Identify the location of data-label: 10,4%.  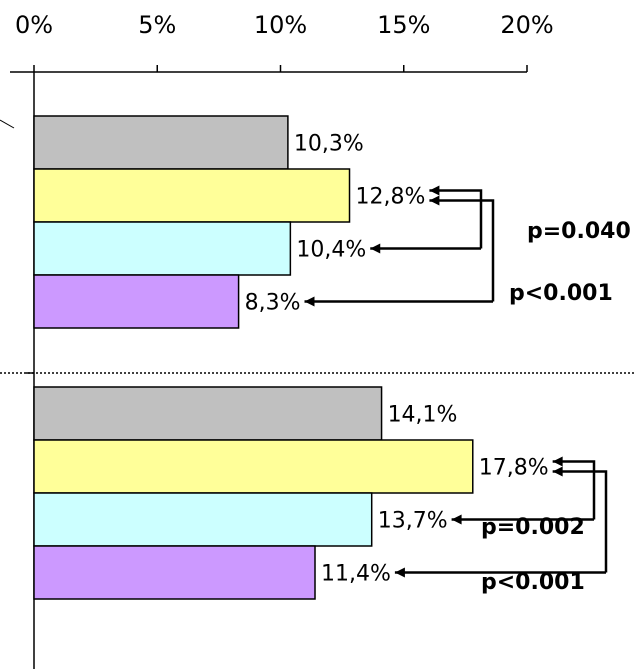
(331, 250).